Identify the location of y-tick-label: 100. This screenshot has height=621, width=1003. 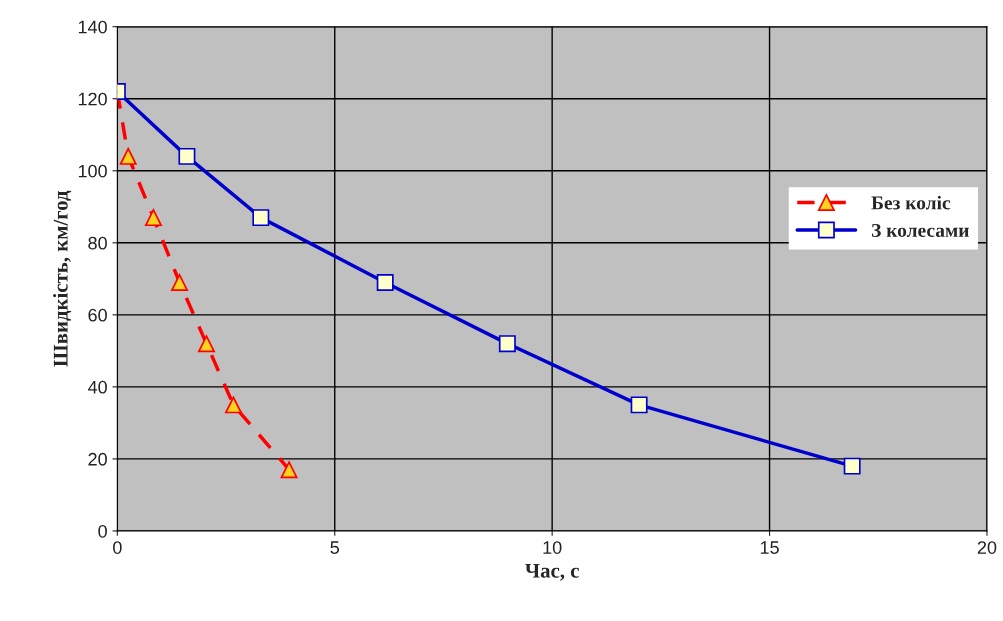
(92, 171).